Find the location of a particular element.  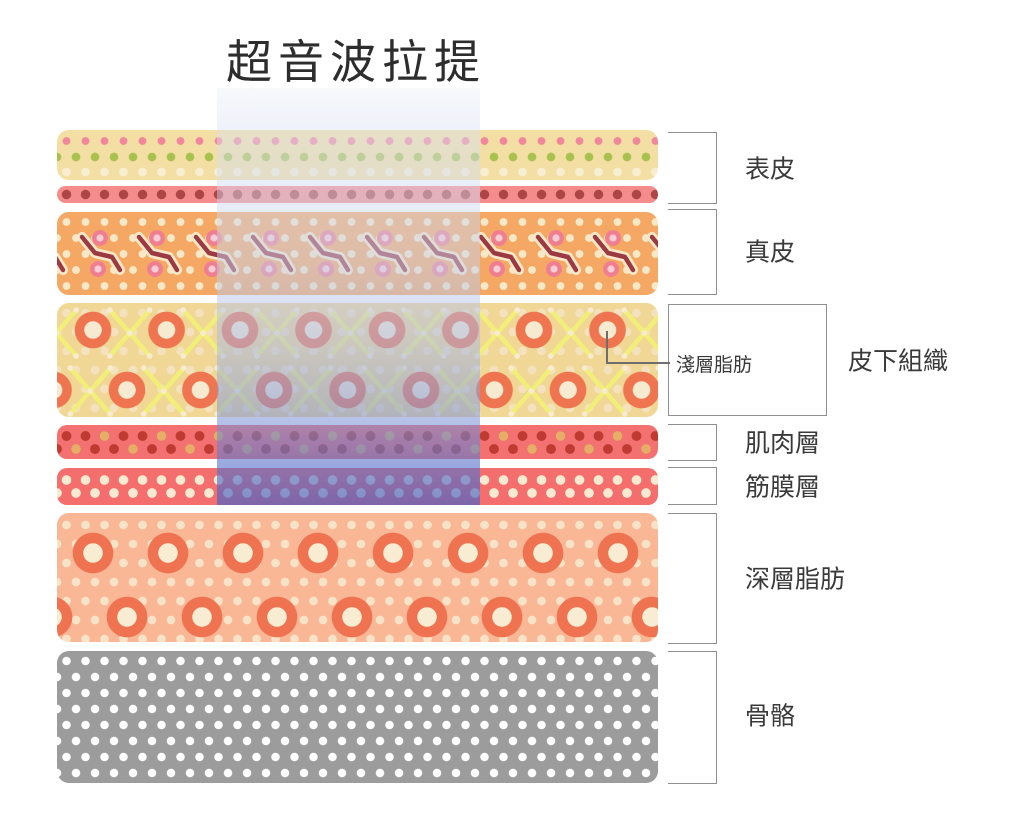

layer-deep-fat is located at coordinates (357, 577).